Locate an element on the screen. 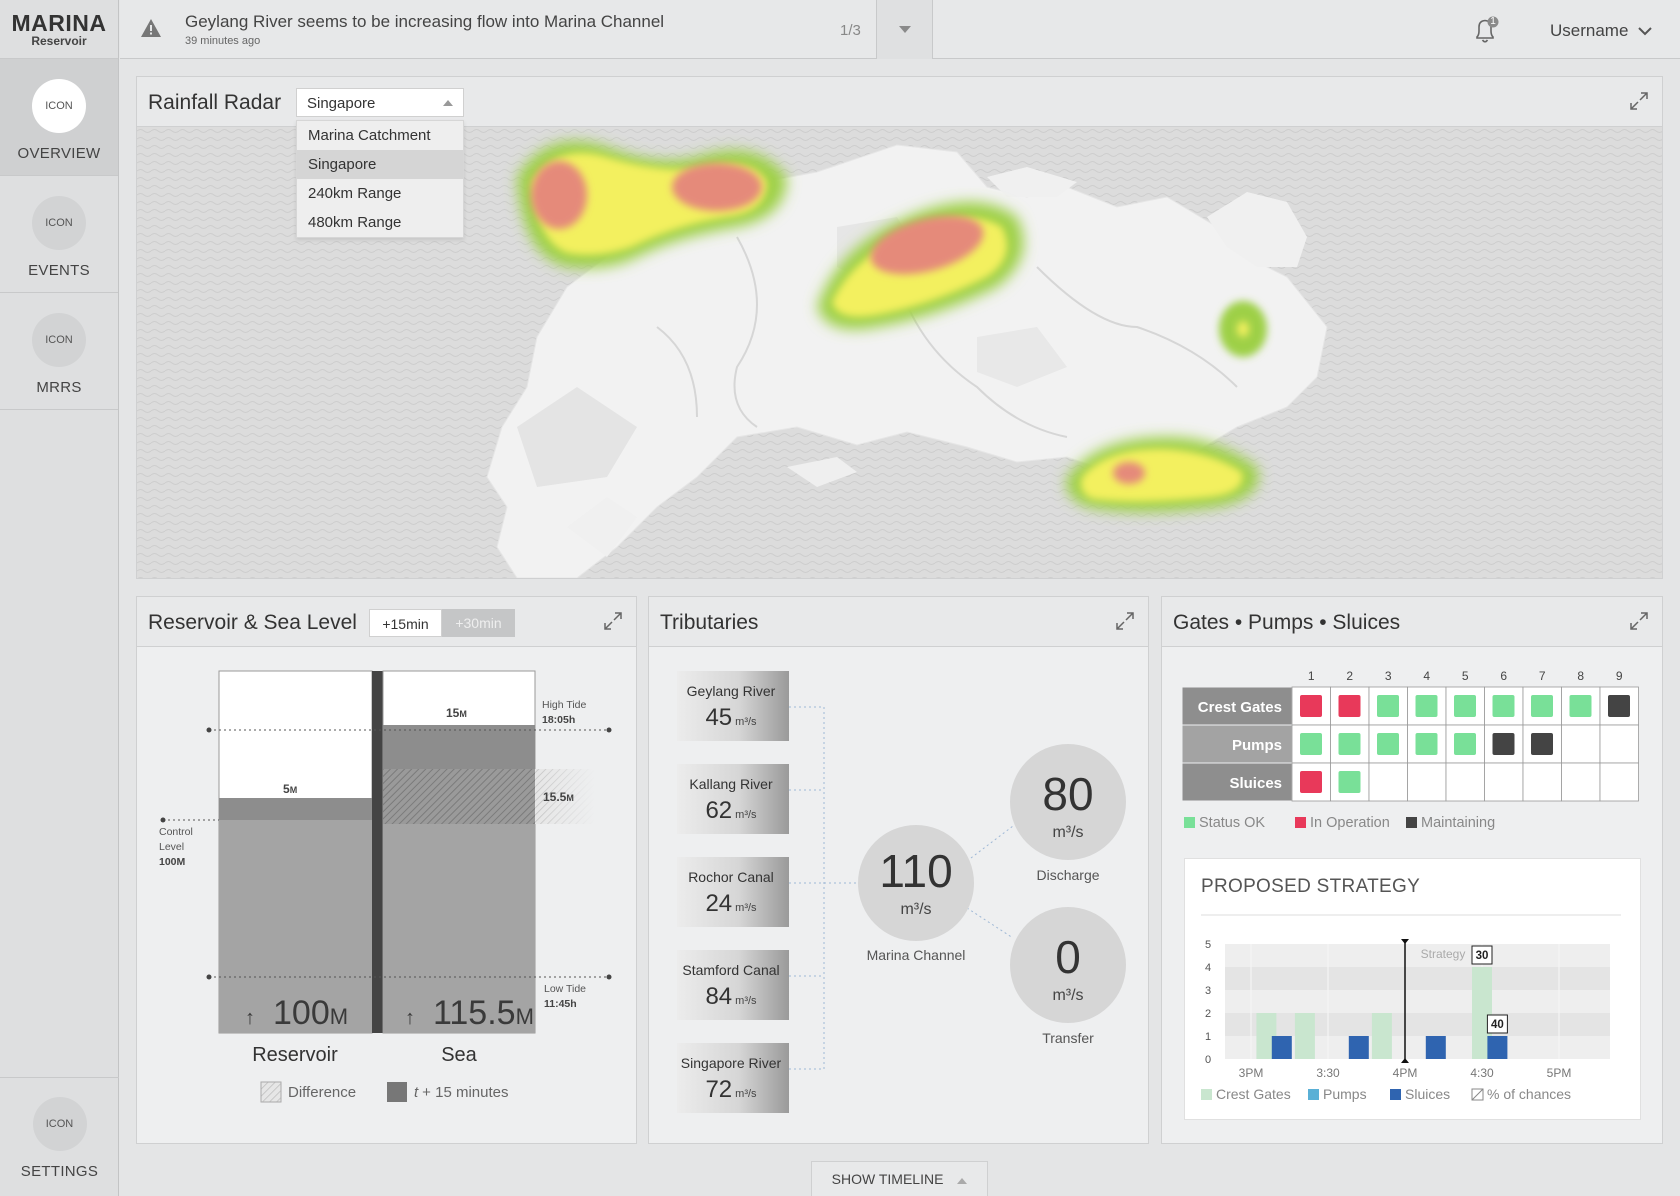 This screenshot has height=1196, width=1680. svg-text: 100M is located at coordinates (310, 1013).